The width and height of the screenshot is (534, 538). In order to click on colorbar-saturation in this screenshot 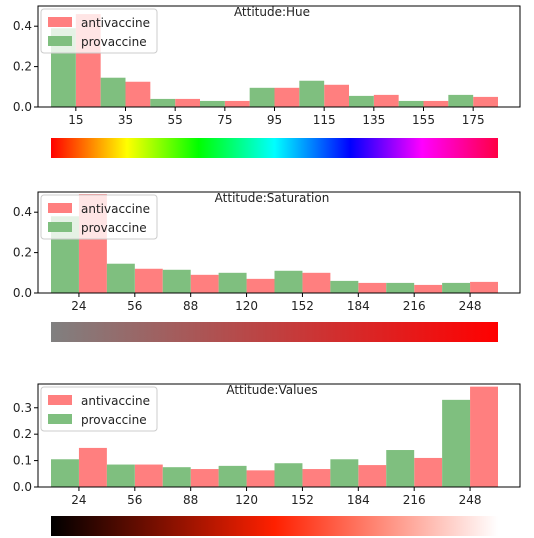, I will do `click(274, 332)`.